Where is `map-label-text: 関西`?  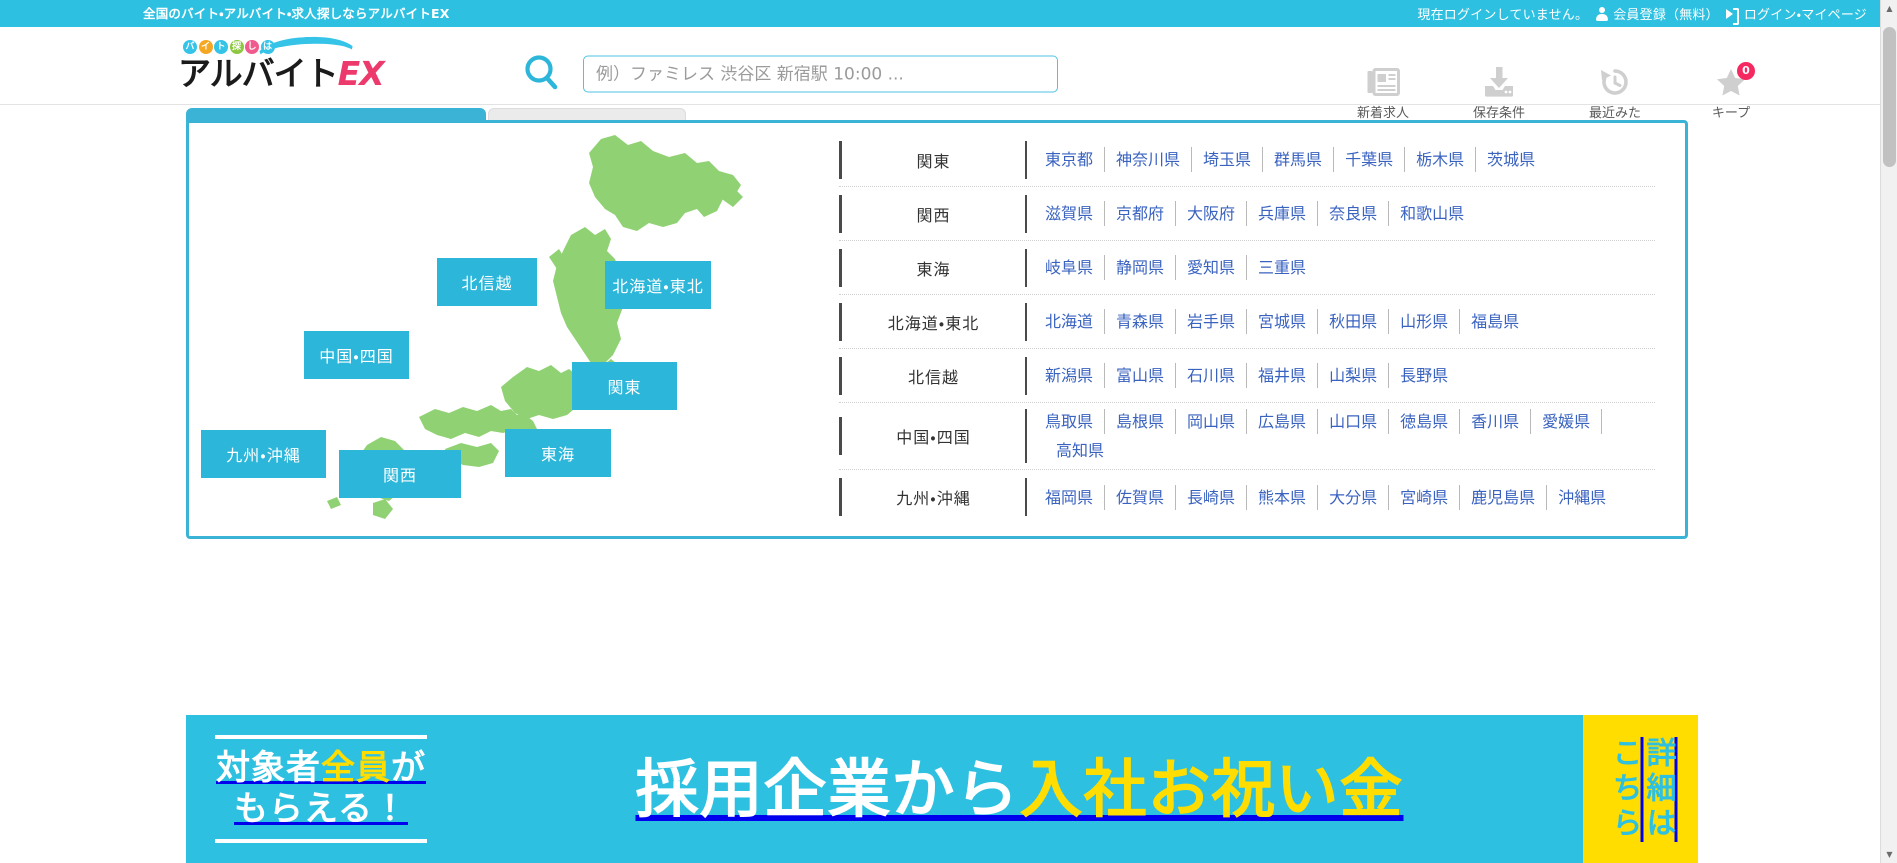
map-label-text: 関西 is located at coordinates (399, 475).